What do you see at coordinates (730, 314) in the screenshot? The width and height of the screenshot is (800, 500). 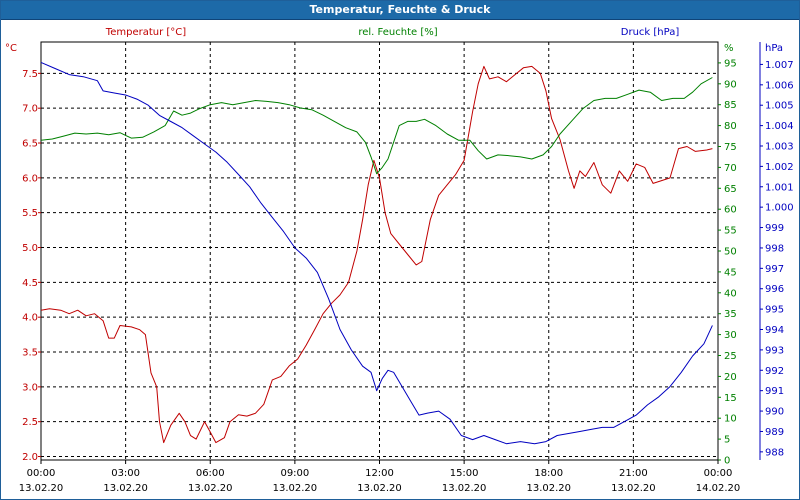 I see `humidity-tick-label: 35` at bounding box center [730, 314].